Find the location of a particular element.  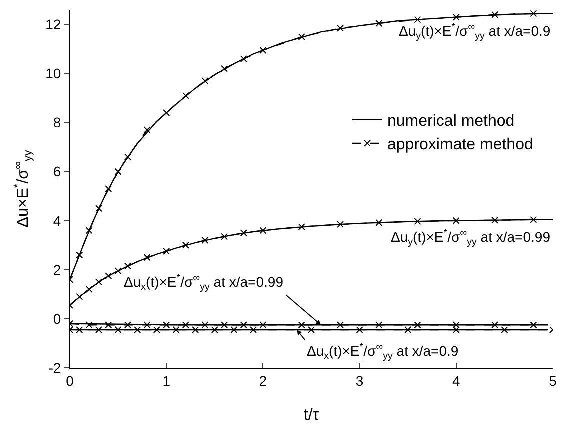

y-tick-label: 6 is located at coordinates (57, 172).